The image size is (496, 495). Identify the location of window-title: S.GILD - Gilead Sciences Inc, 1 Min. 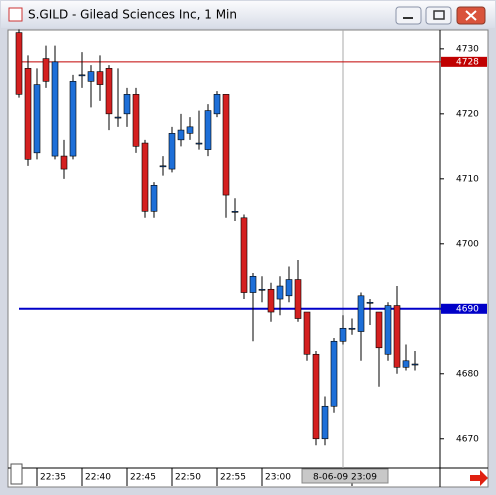
(132, 15).